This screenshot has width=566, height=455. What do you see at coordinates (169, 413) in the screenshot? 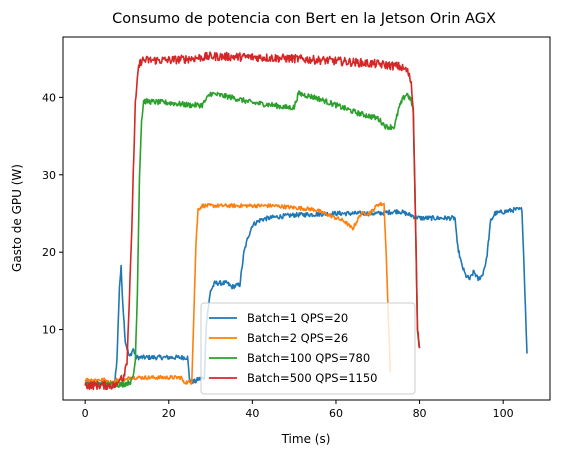
I see `x-tick-label: 20` at bounding box center [169, 413].